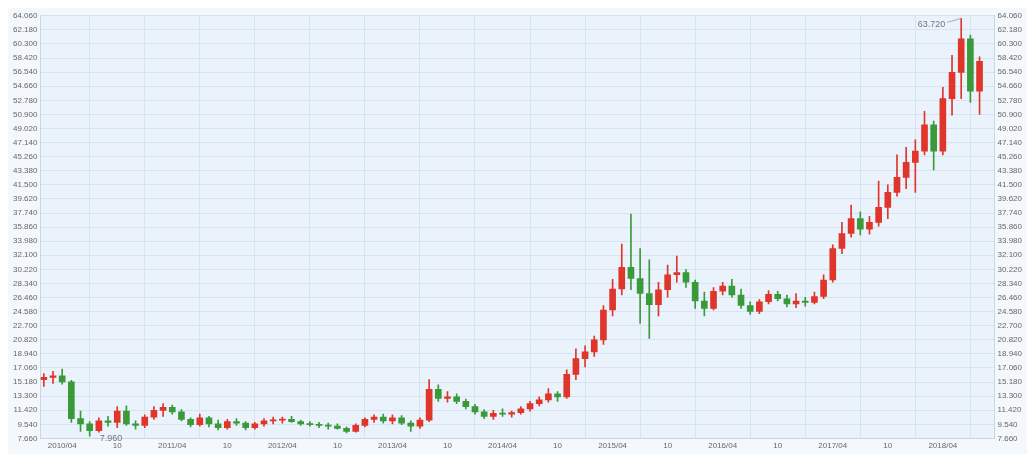  Describe the element at coordinates (503, 446) in the screenshot. I see `x-tick-label: 2014/04` at that location.